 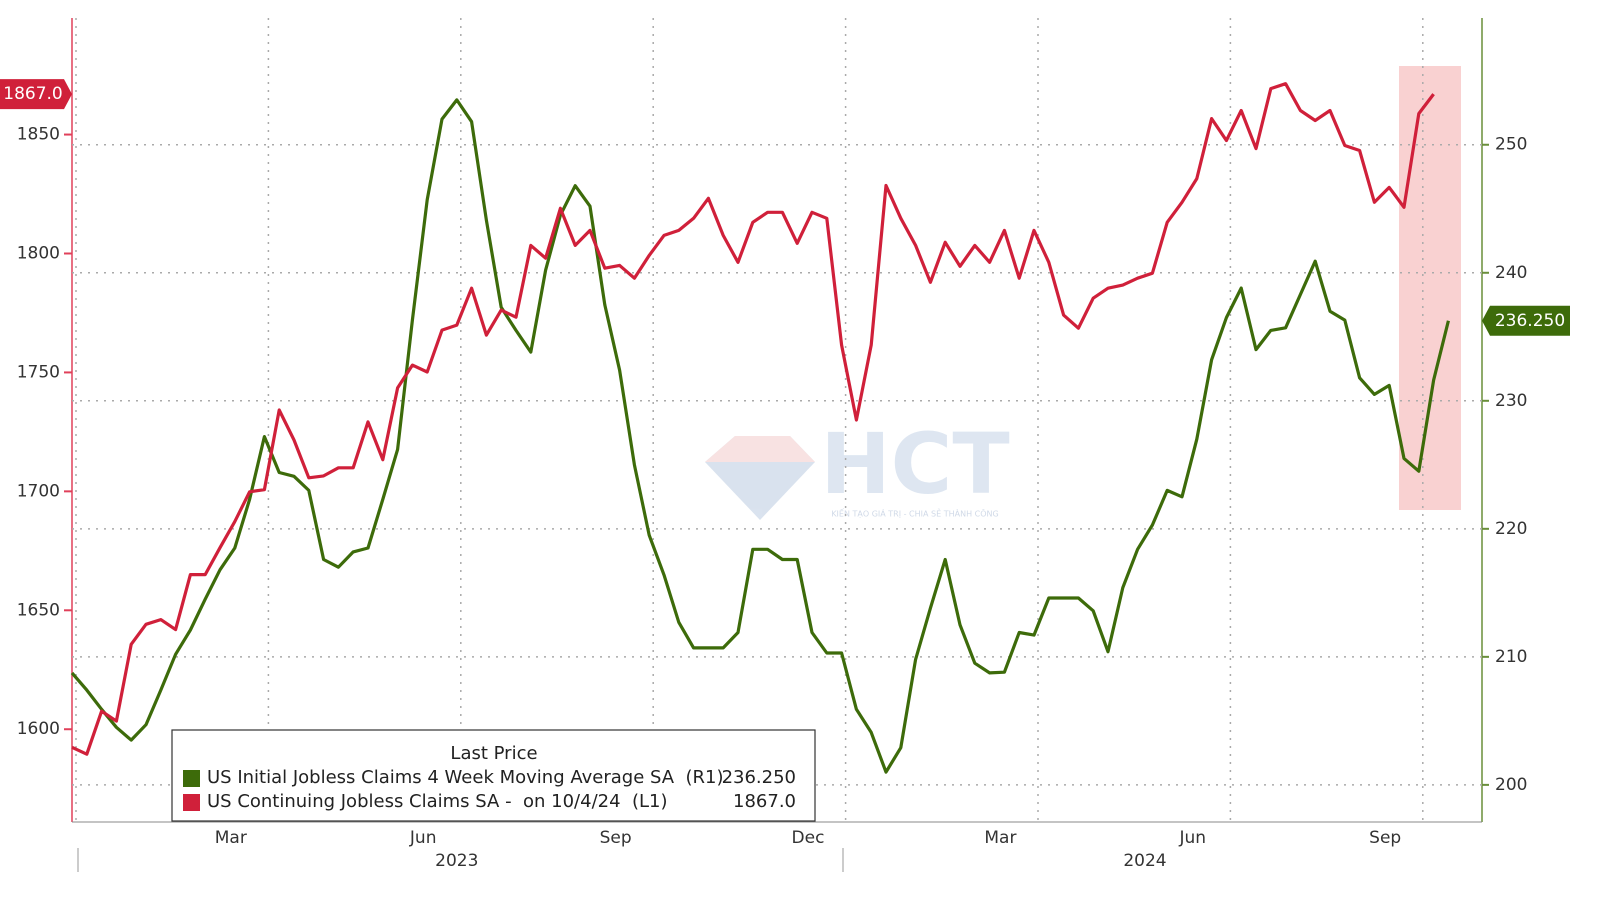 I want to click on last-value-label: 1867.0, so click(x=32, y=94).